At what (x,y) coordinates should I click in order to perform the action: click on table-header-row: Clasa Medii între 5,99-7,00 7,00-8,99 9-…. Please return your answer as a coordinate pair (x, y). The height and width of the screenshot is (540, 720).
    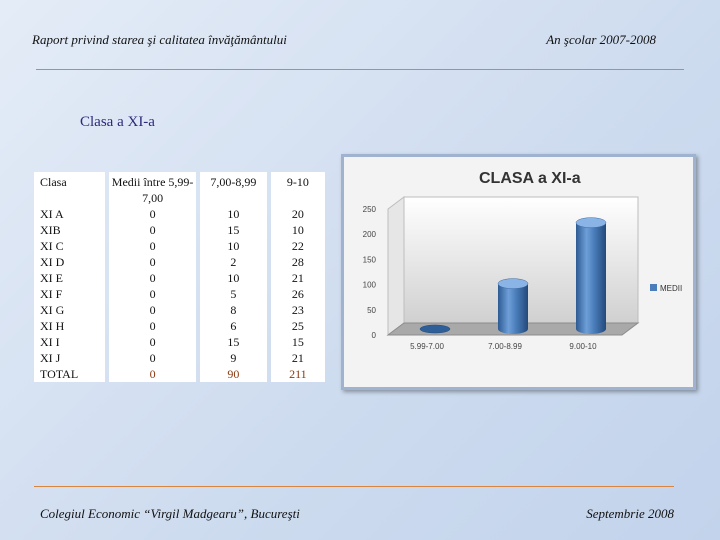
    Looking at the image, I should click on (179, 189).